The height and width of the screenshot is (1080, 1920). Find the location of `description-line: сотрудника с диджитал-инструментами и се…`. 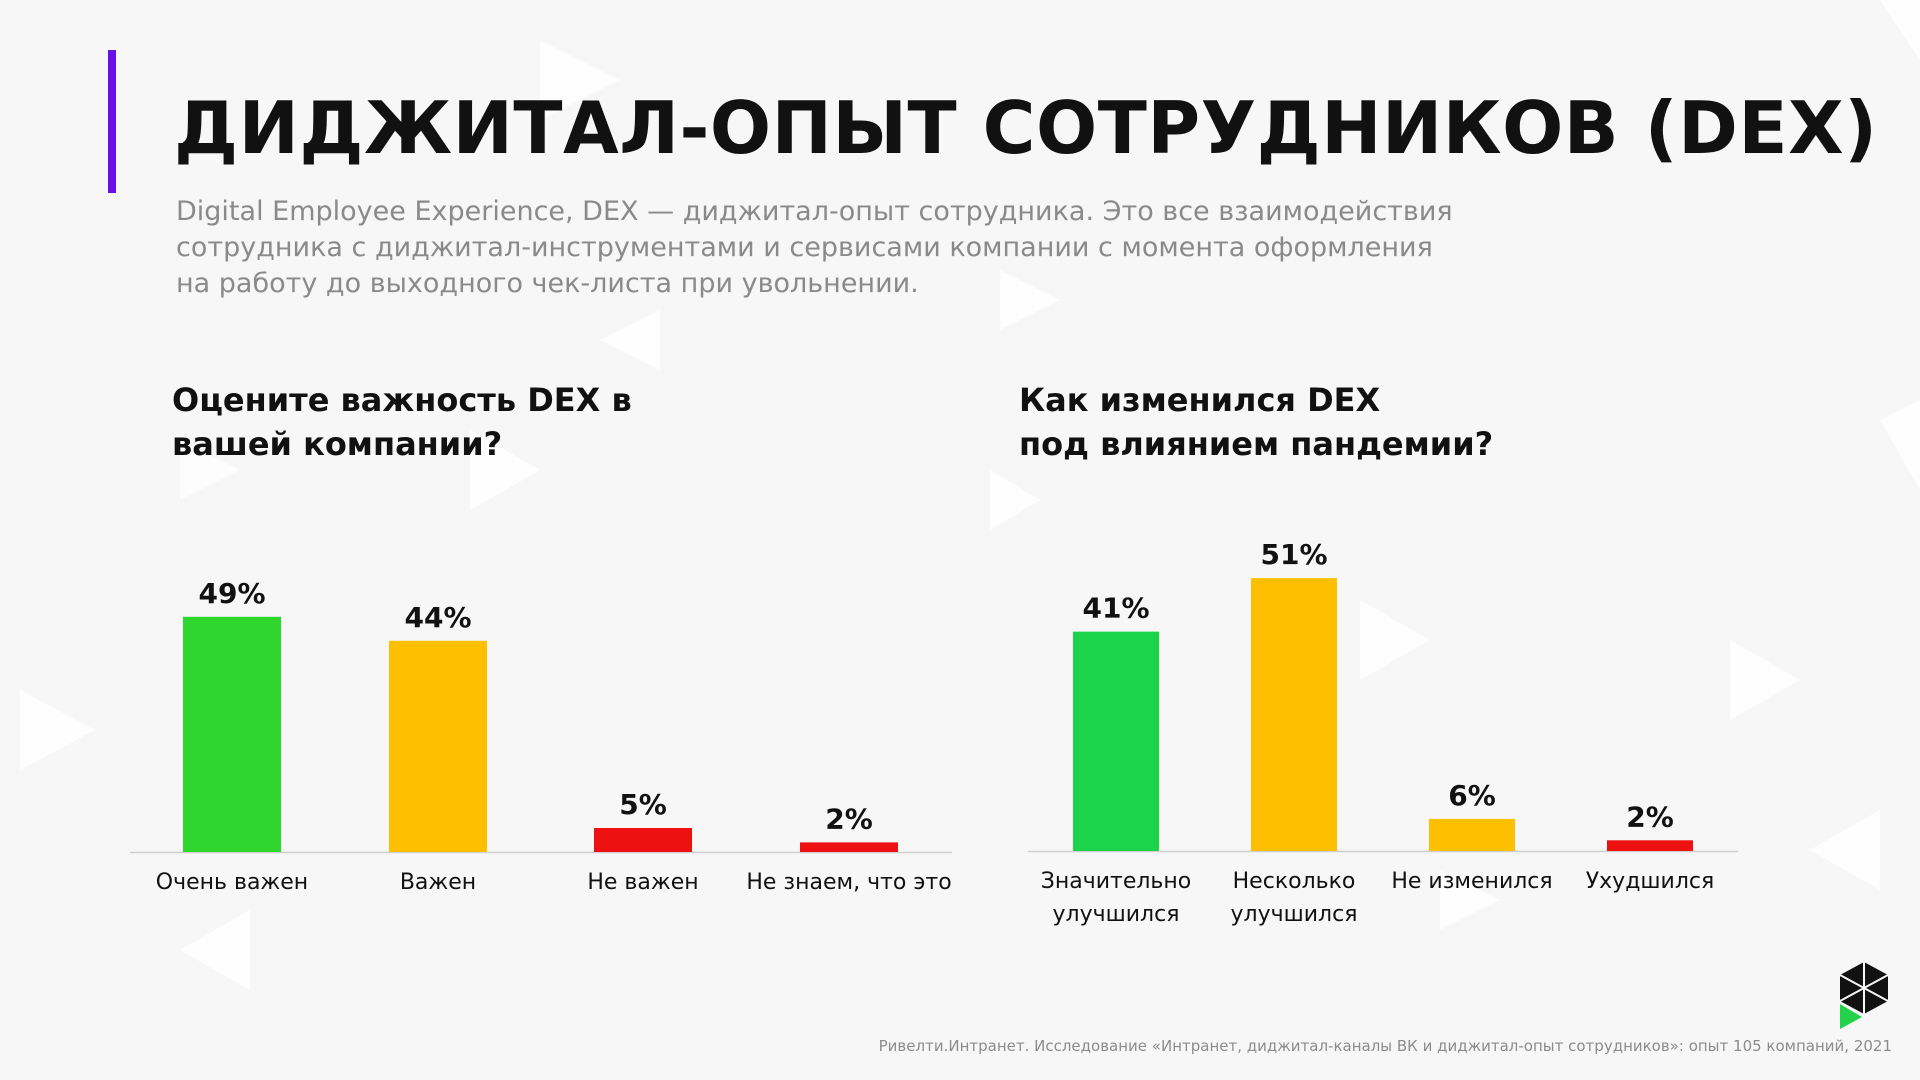

description-line: сотрудника с диджитал-инструментами и се… is located at coordinates (804, 247).